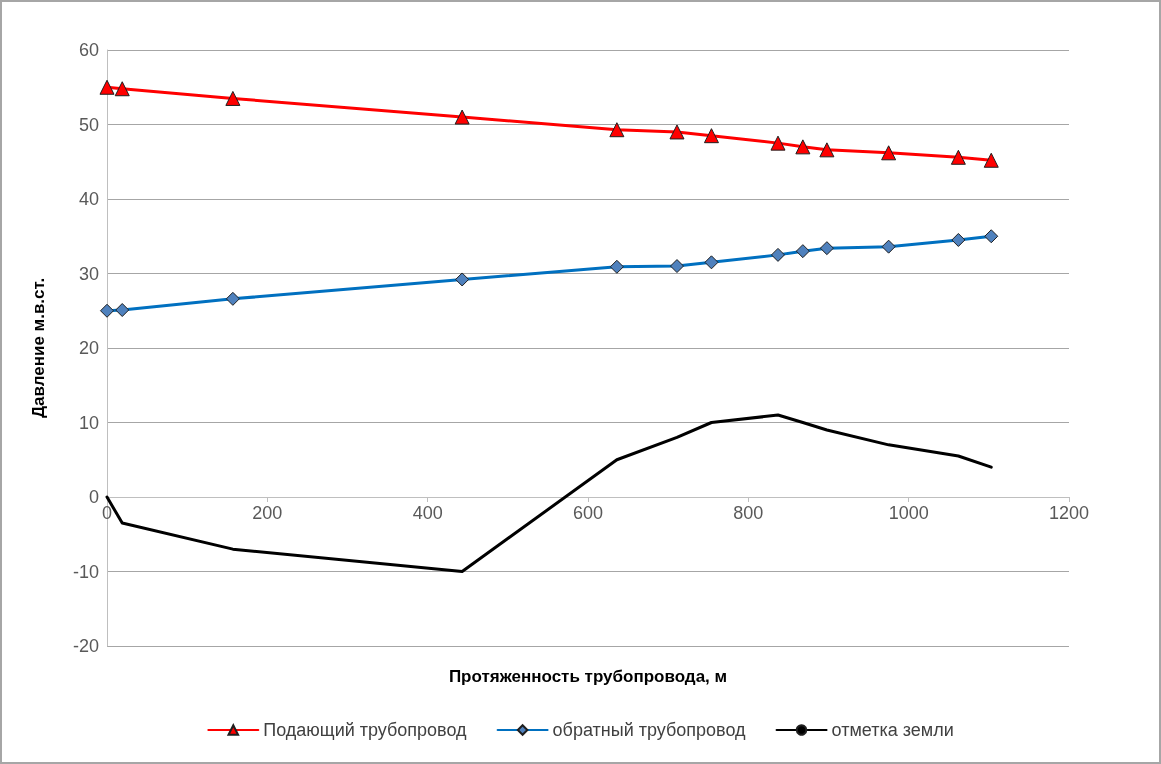  Describe the element at coordinates (427, 513) in the screenshot. I see `x-tick-label: 400` at that location.